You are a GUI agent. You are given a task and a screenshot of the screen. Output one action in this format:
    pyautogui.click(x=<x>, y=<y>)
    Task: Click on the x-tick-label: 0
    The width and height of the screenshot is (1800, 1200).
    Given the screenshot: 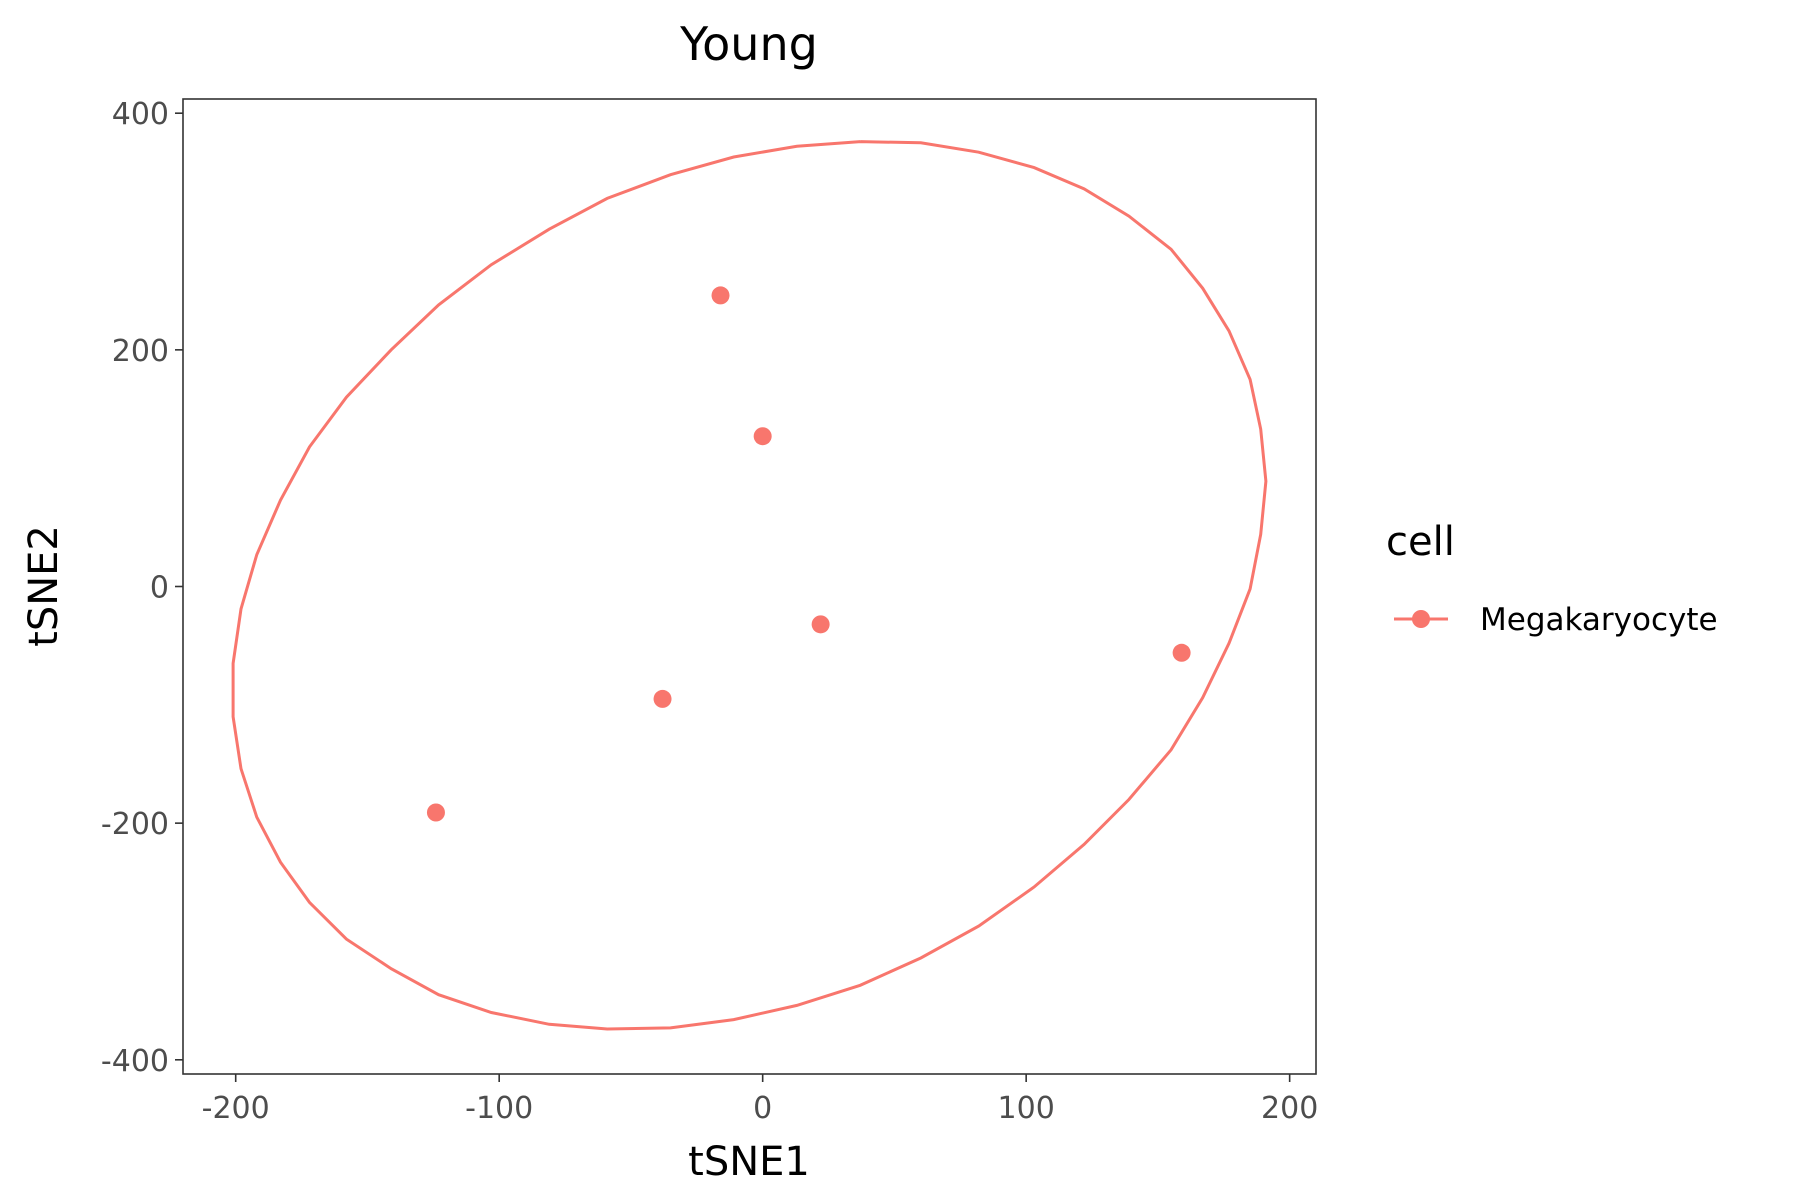 What is the action you would take?
    pyautogui.click(x=762, y=1108)
    